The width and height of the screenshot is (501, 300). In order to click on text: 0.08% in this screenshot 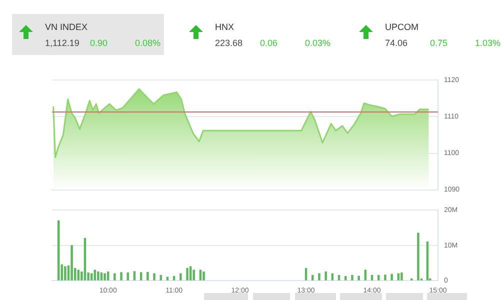, I will do `click(148, 43)`.